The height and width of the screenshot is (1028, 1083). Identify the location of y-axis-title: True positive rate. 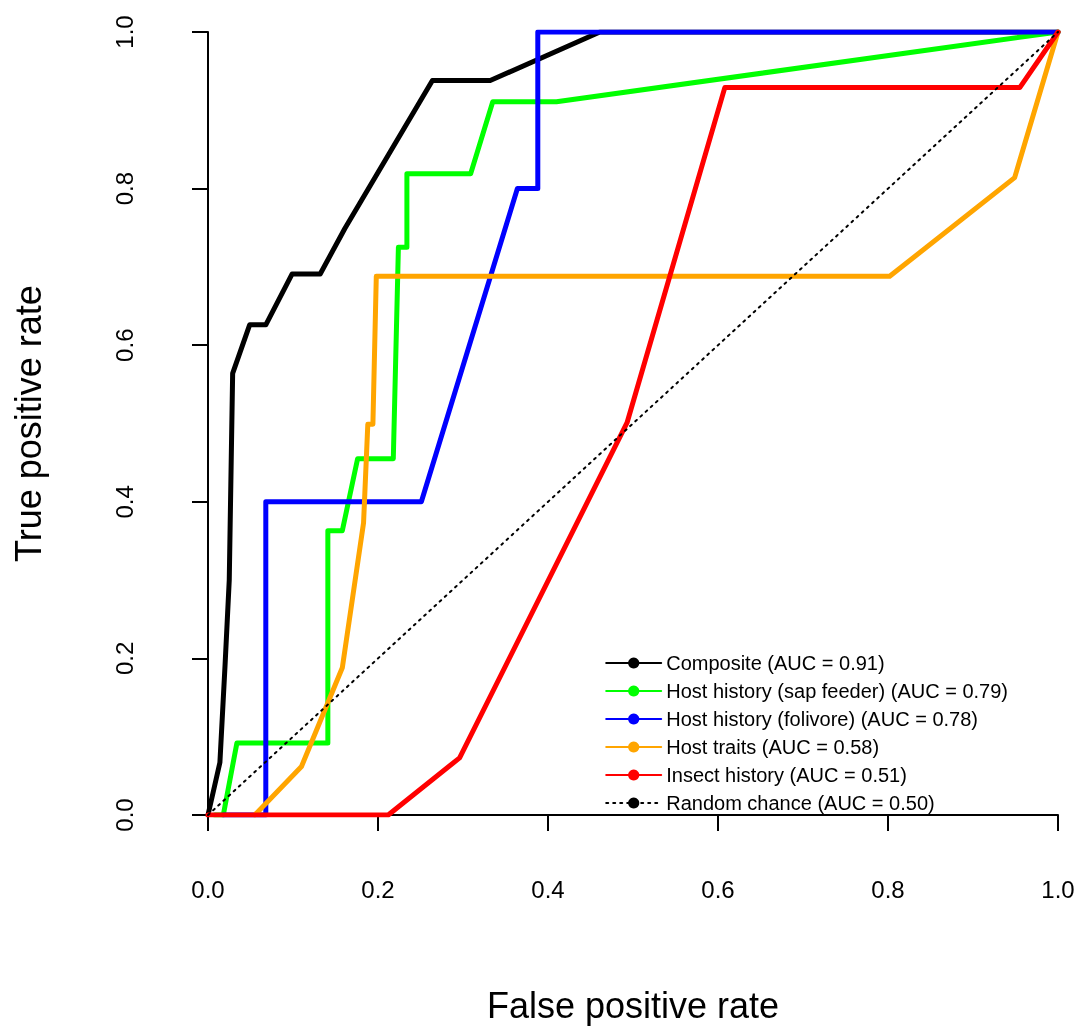
(28, 423).